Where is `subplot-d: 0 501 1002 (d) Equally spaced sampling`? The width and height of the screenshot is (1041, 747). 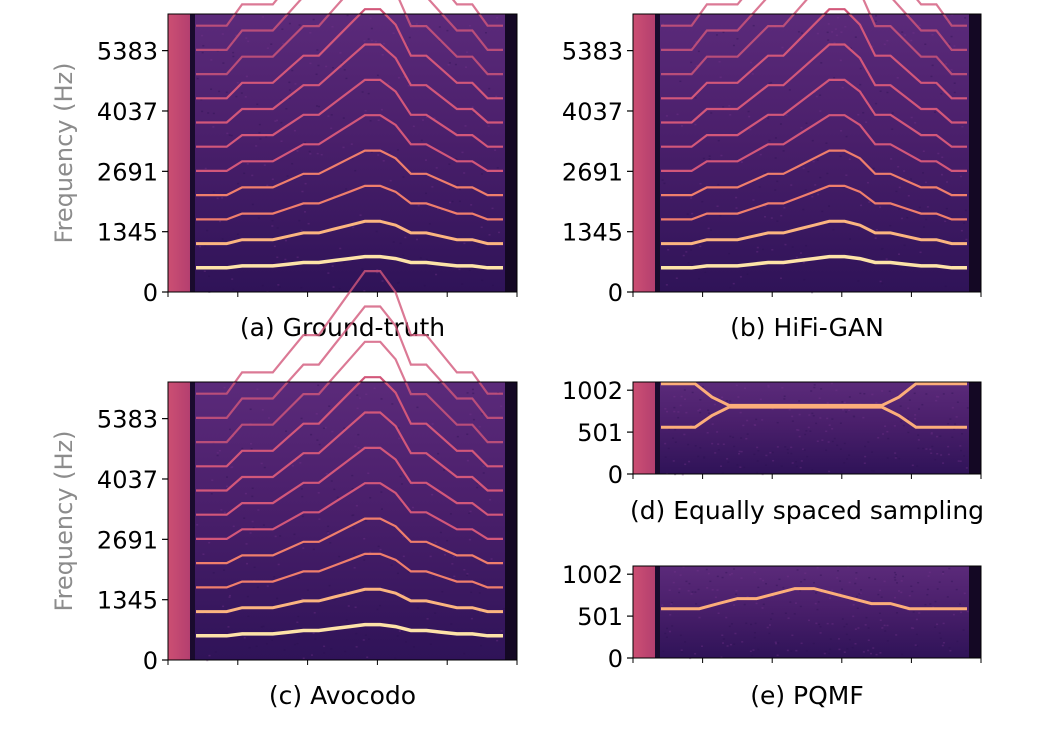
subplot-d: 0 501 1002 (d) Equally spaced sampling is located at coordinates (773, 451).